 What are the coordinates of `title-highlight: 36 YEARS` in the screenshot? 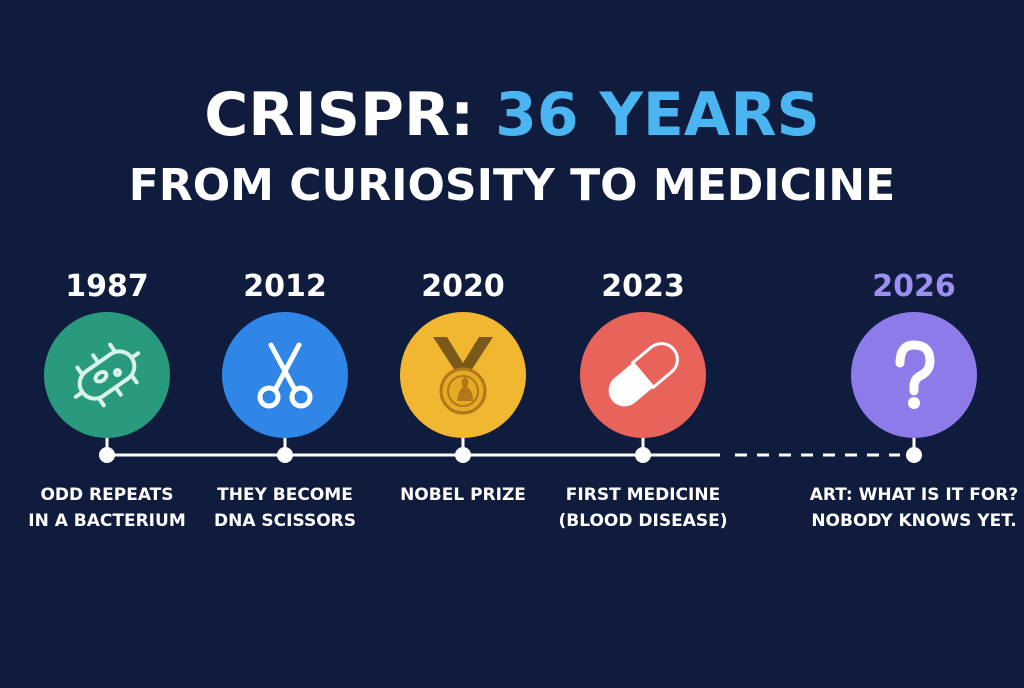 It's located at (657, 115).